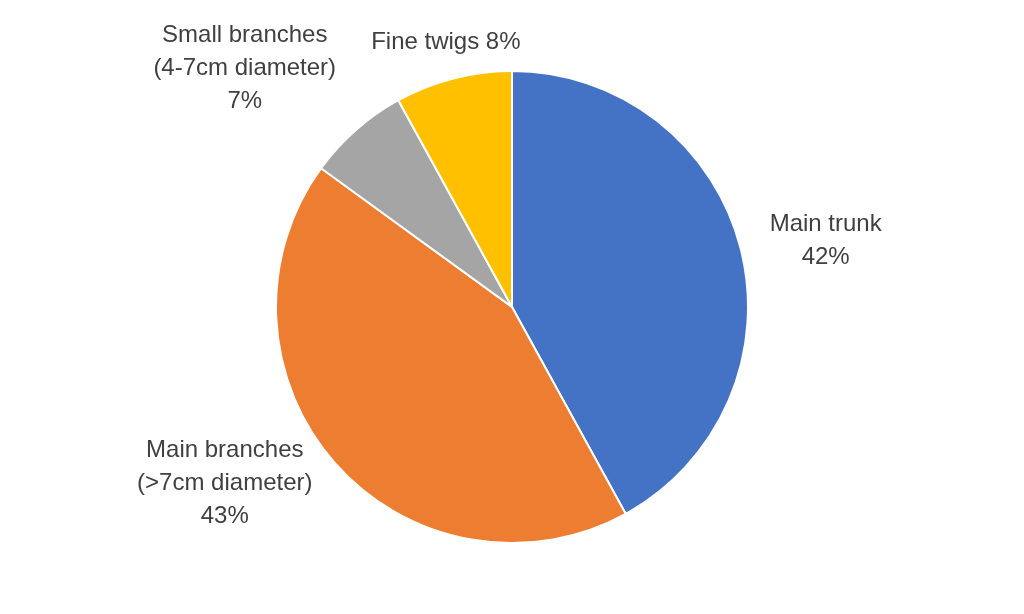 This screenshot has width=1024, height=614. What do you see at coordinates (224, 514) in the screenshot?
I see `data-label: 43%` at bounding box center [224, 514].